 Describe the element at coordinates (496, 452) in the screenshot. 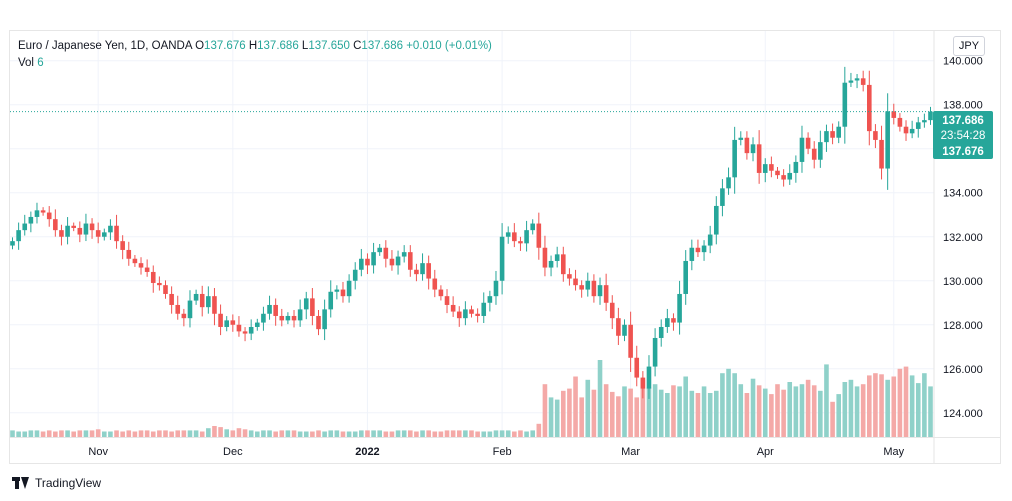

I see `time-axis: Nov Dec 2022 Feb Mar Apr May` at that location.